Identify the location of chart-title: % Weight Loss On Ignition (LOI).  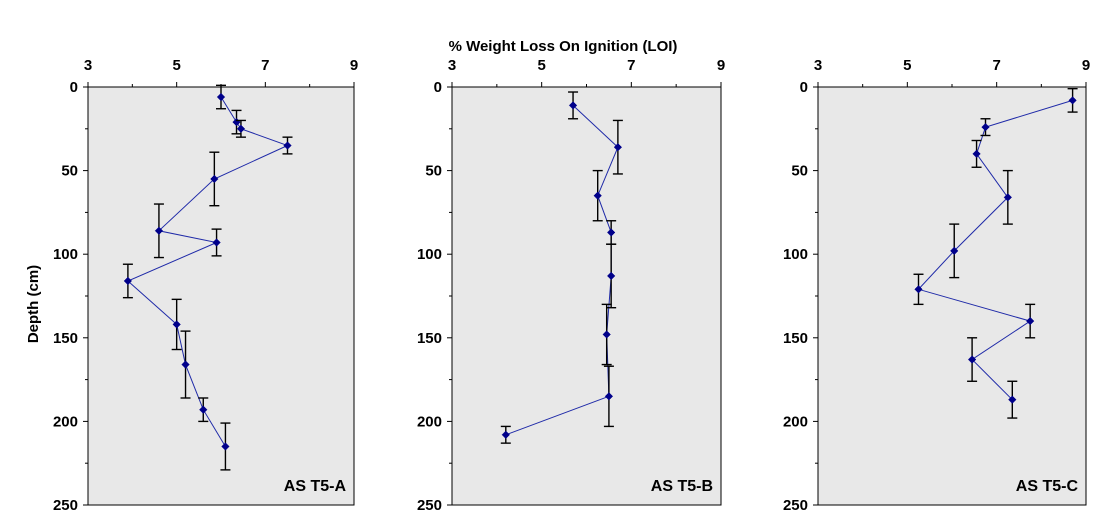
(563, 46).